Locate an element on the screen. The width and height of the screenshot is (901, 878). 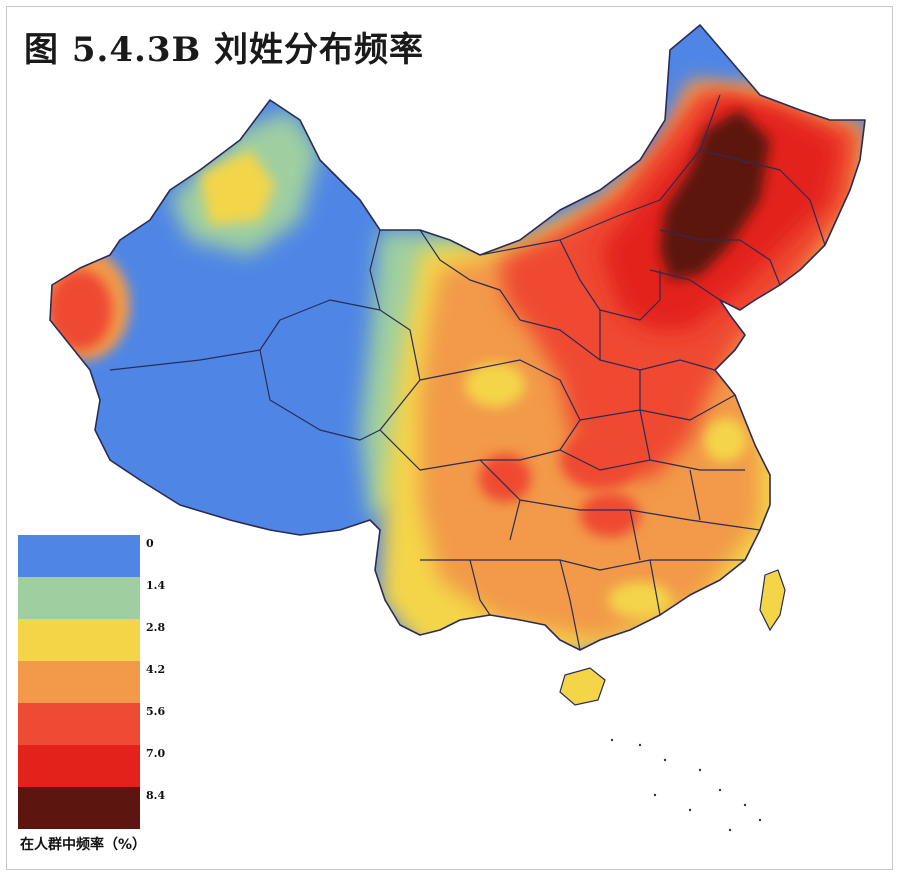
legend-value-5: 7.0 is located at coordinates (156, 753).